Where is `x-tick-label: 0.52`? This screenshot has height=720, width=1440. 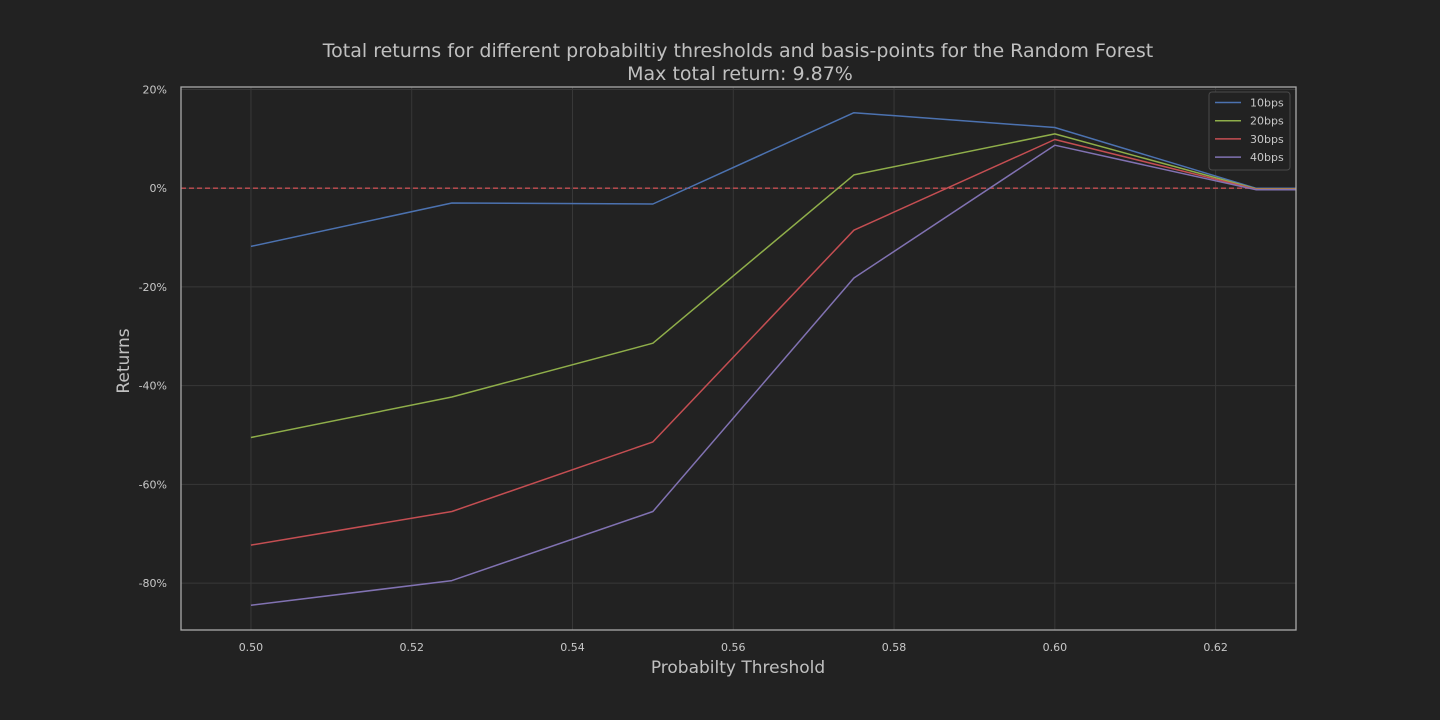 x-tick-label: 0.52 is located at coordinates (411, 647).